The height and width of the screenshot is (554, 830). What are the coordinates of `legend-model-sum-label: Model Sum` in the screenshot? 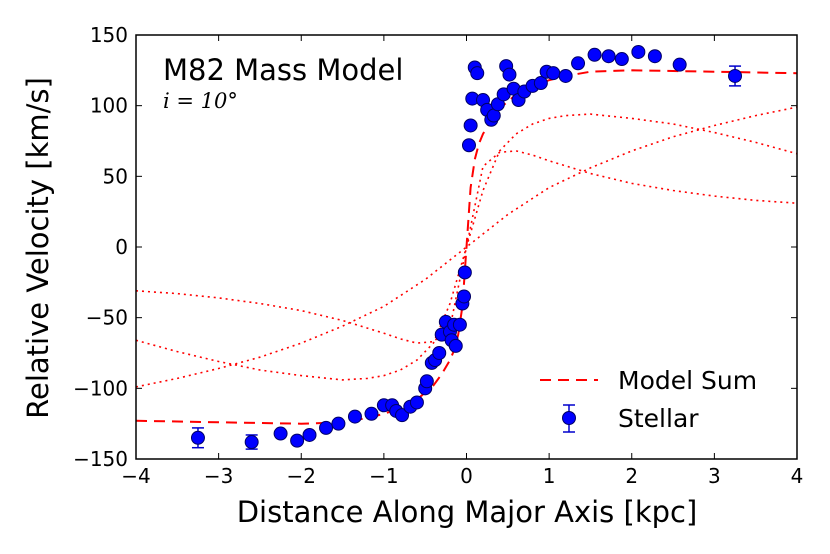 It's located at (687, 380).